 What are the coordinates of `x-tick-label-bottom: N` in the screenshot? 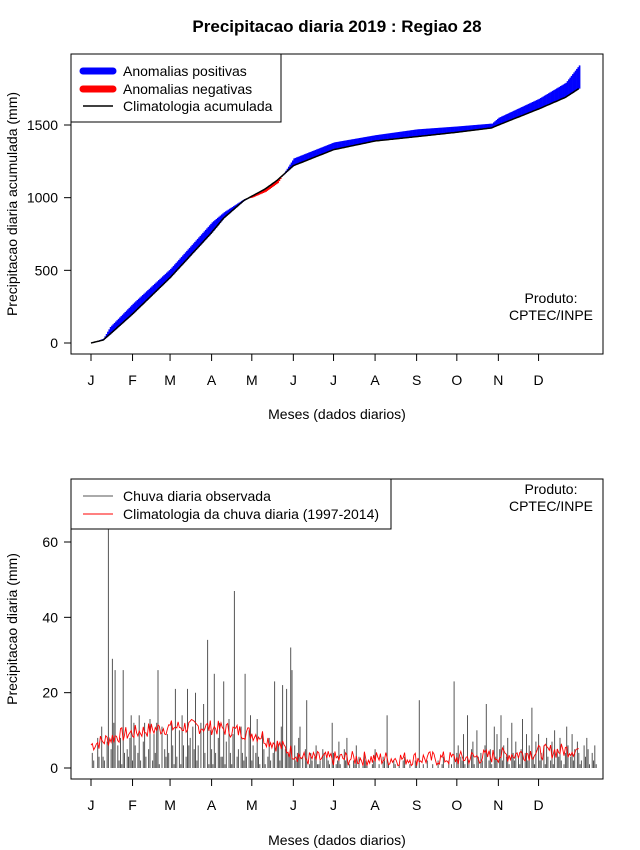 It's located at (498, 805).